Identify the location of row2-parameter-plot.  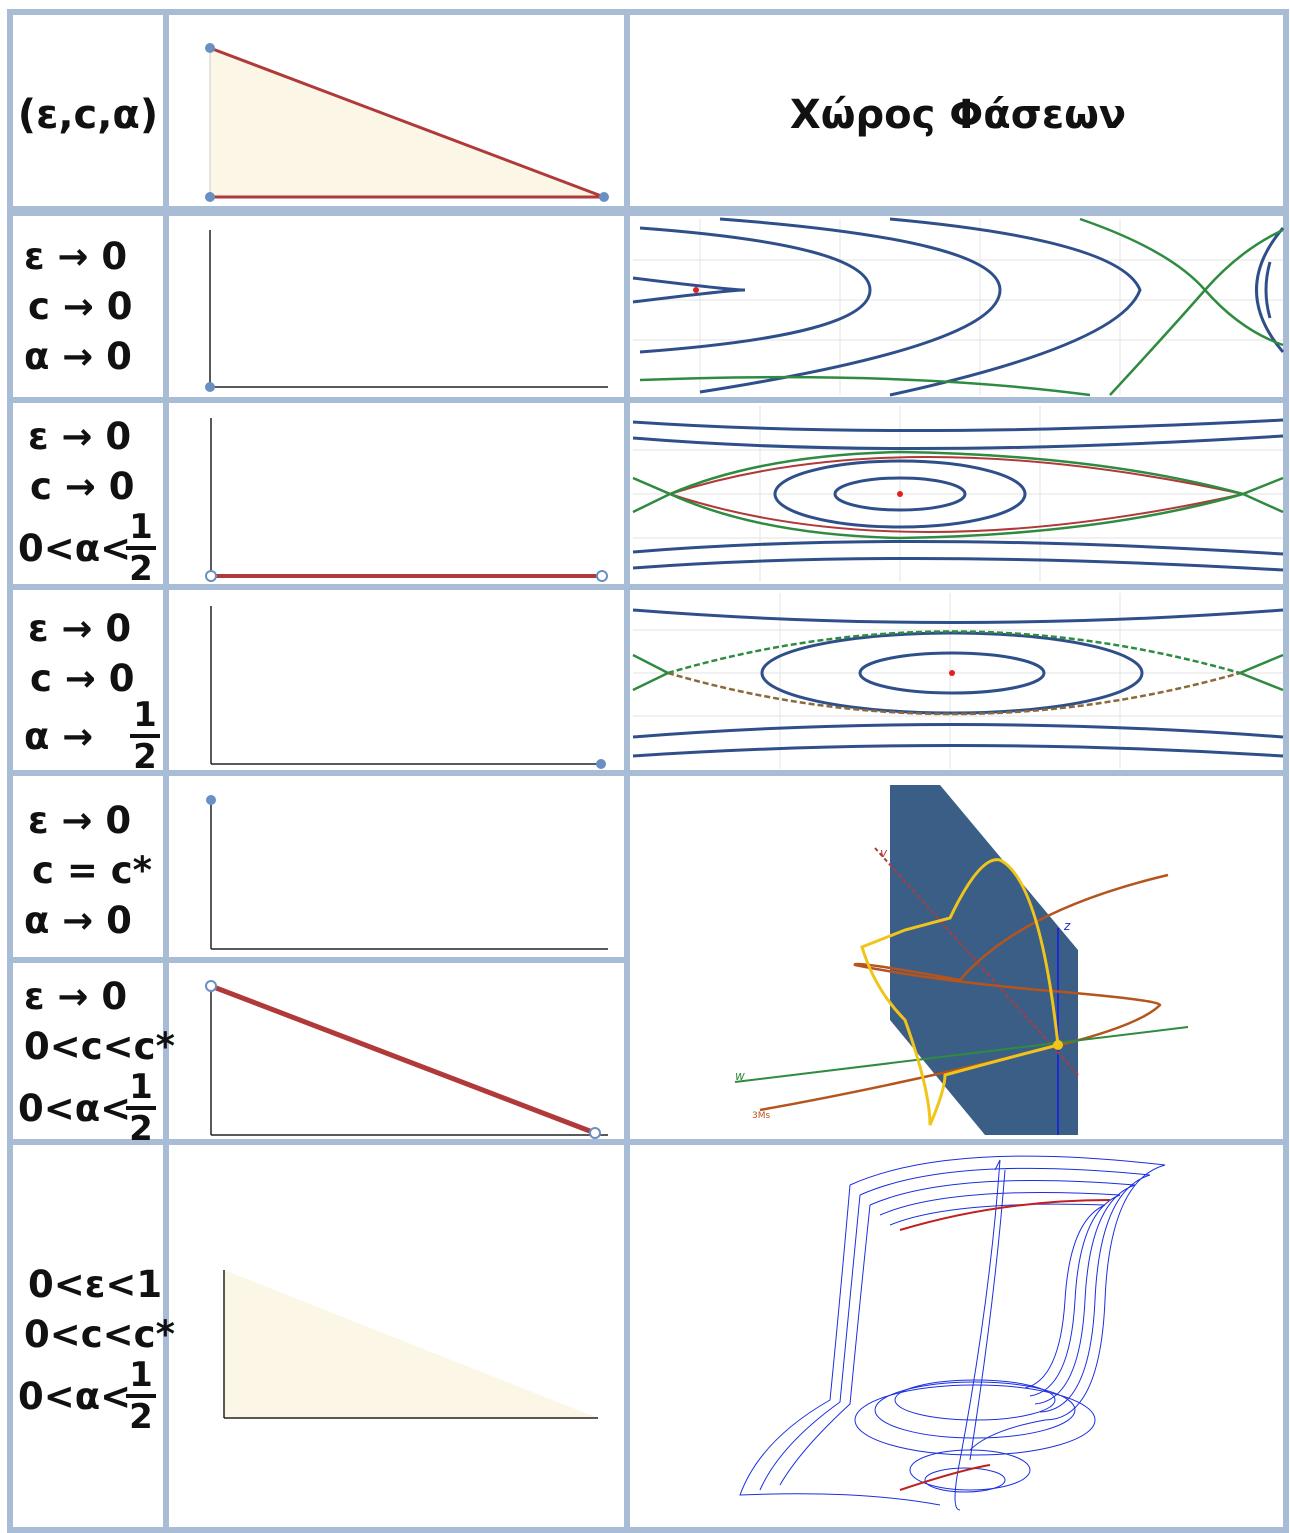
(406, 500).